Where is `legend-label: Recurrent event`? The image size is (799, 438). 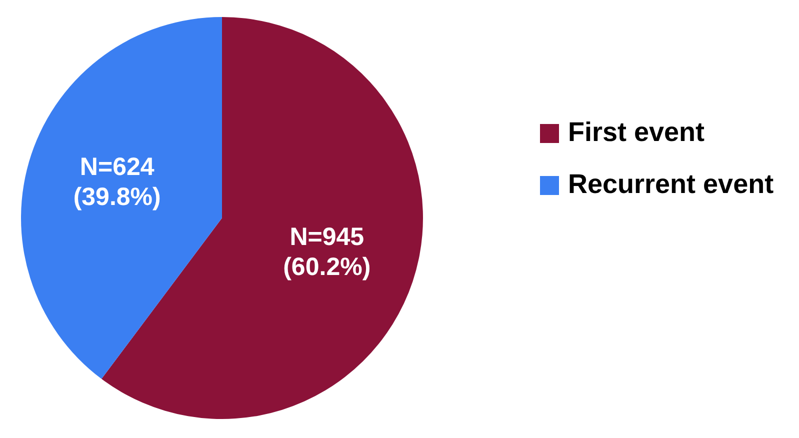 legend-label: Recurrent event is located at coordinates (671, 184).